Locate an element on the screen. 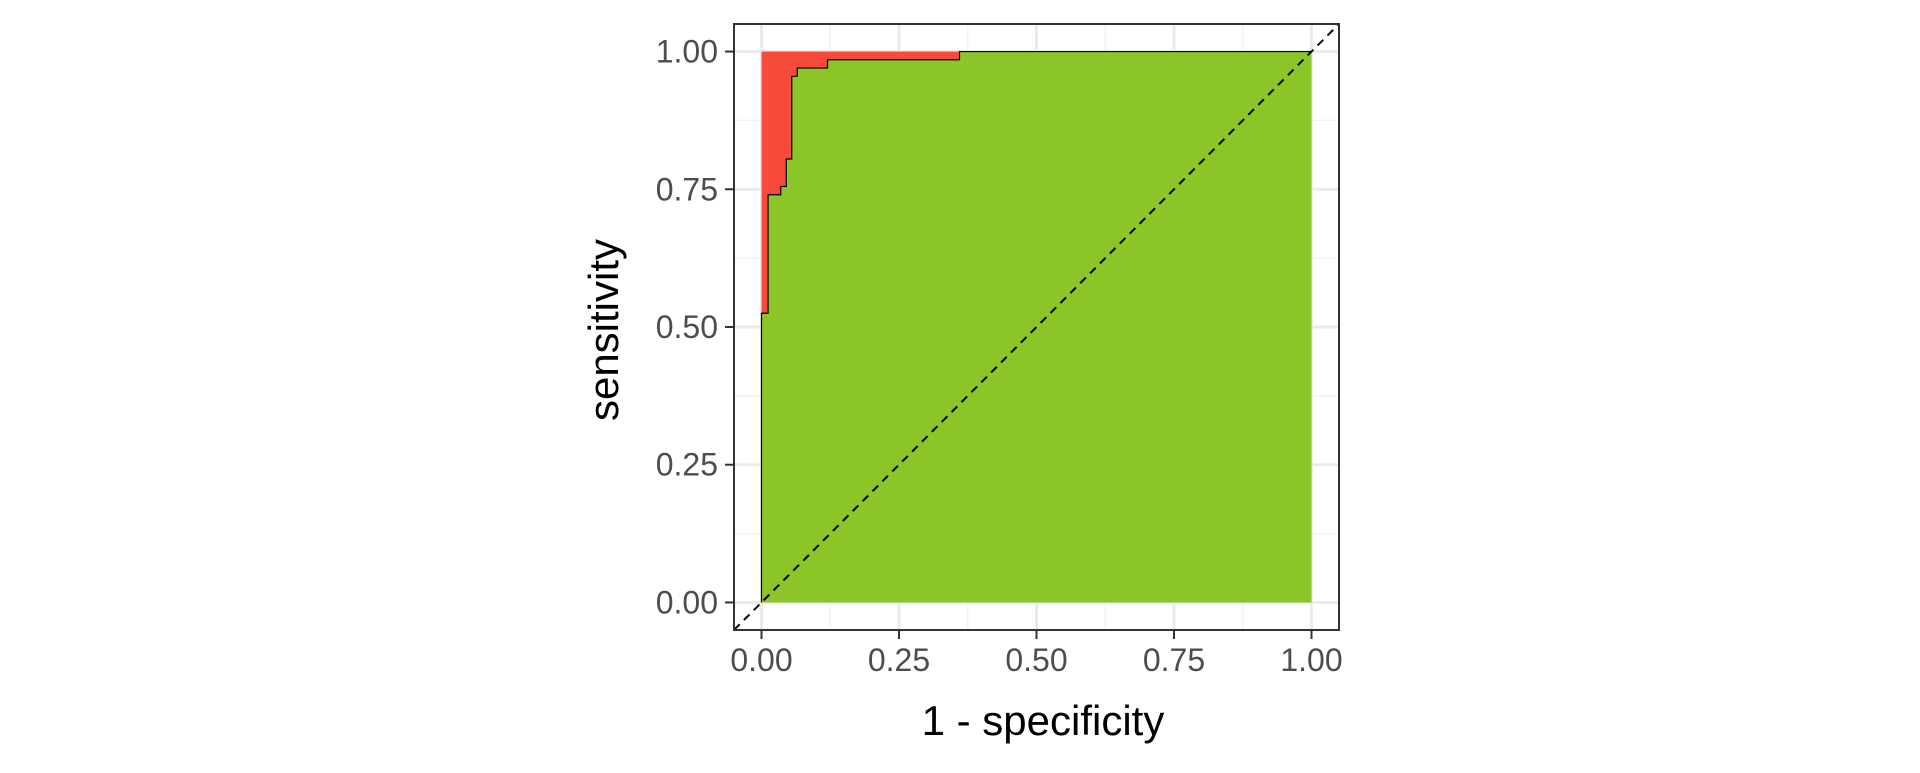  x-tick-label: 0.00 is located at coordinates (761, 660).